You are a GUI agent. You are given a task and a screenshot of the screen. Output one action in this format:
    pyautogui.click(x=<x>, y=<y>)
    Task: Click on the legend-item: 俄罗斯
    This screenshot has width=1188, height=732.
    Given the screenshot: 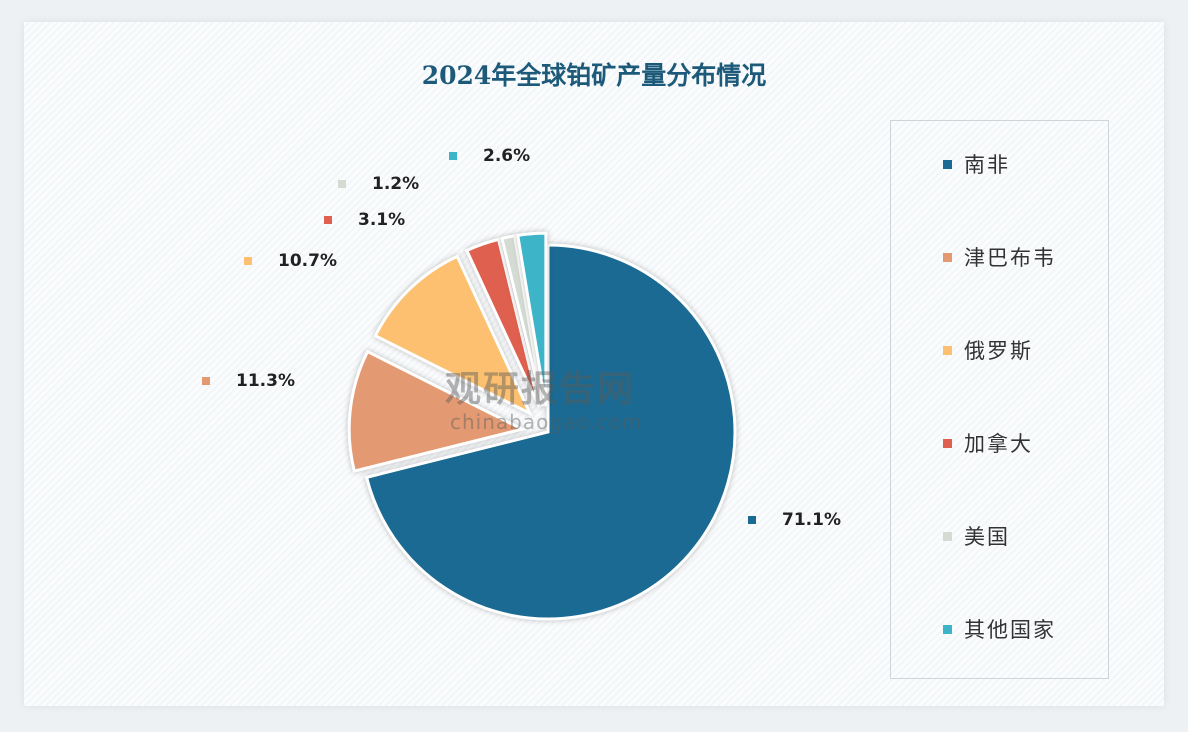 What is the action you would take?
    pyautogui.click(x=988, y=350)
    